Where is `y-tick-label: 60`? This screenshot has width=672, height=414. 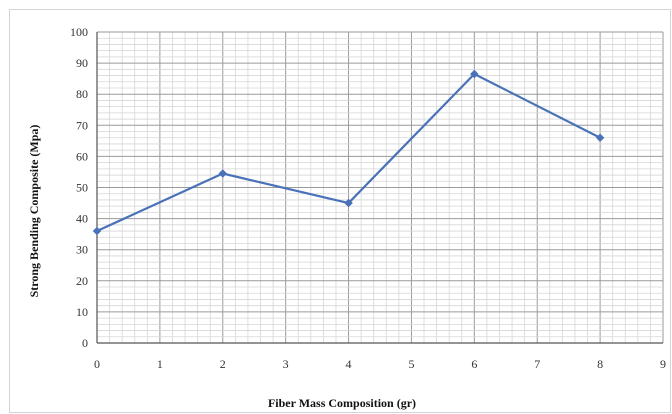 y-tick-label: 60 is located at coordinates (82, 156).